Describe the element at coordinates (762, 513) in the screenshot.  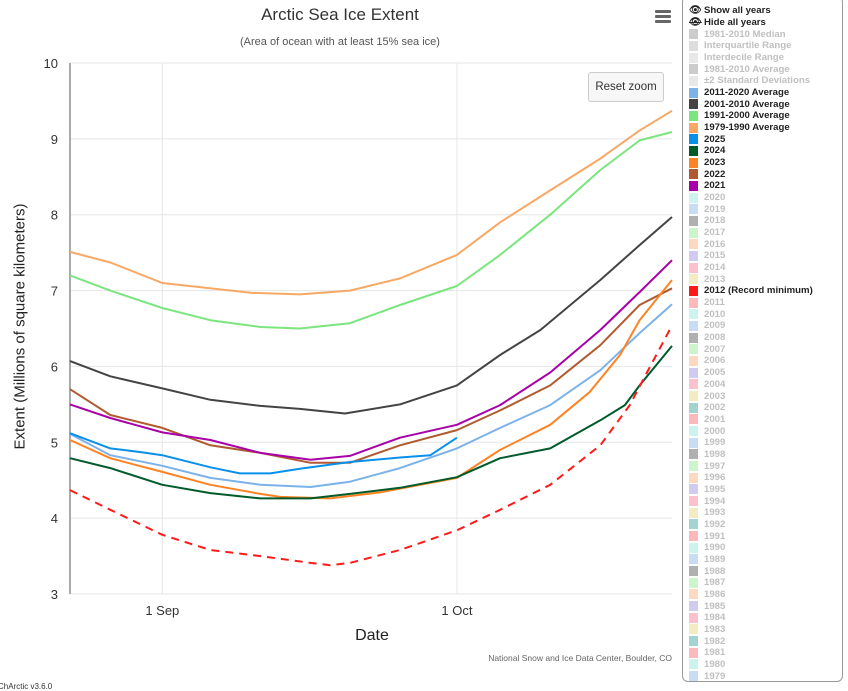
I see `legend-item: 1993` at that location.